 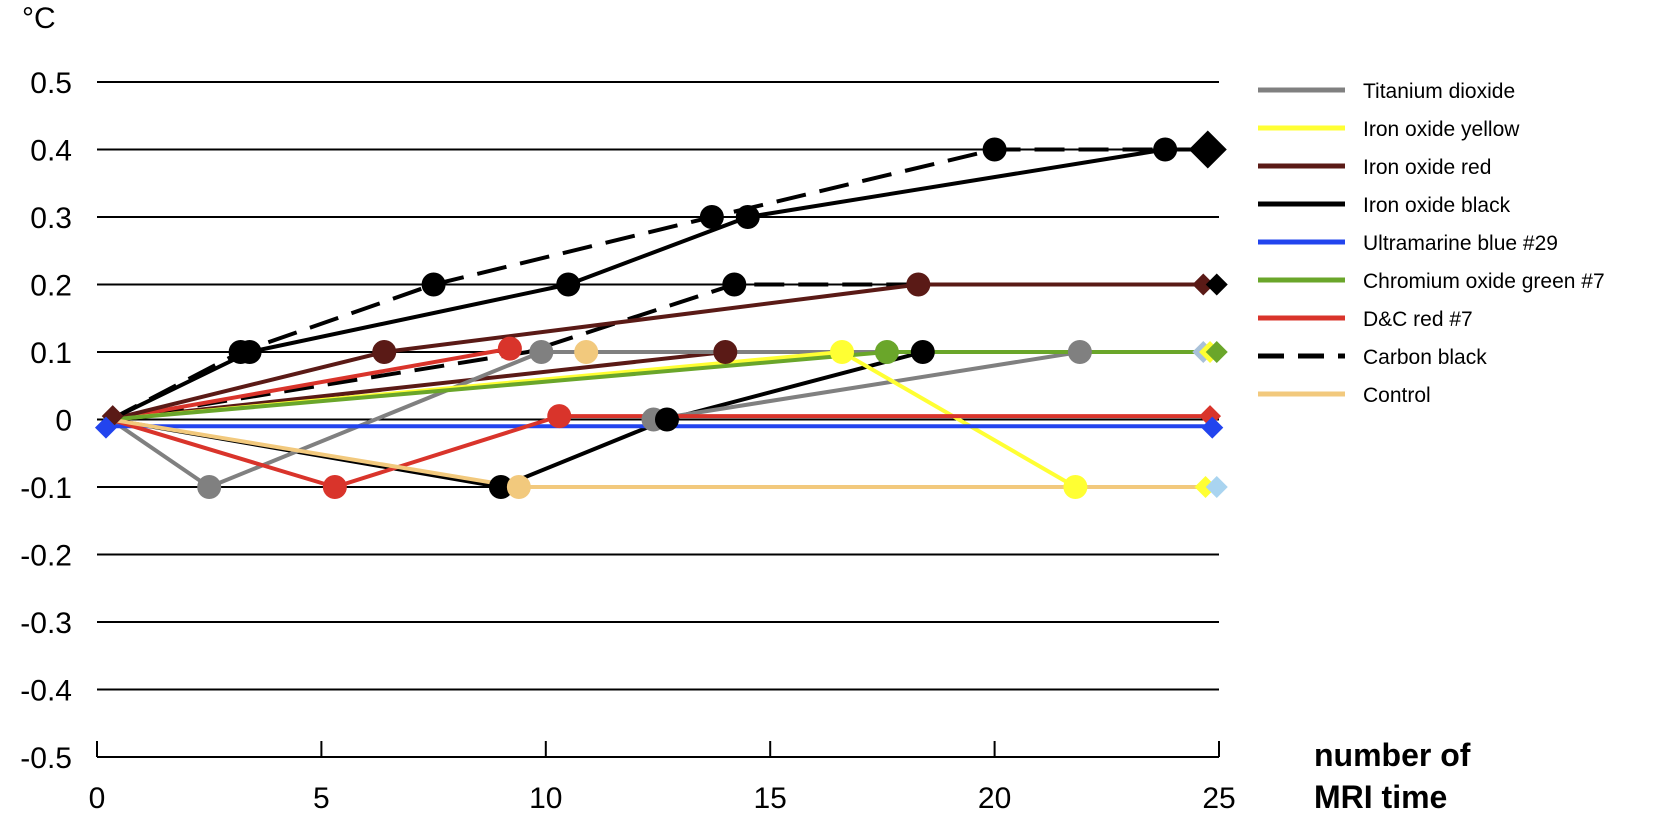 I want to click on legend-label-iron-oxide-black: Iron oxide black, so click(x=1437, y=205).